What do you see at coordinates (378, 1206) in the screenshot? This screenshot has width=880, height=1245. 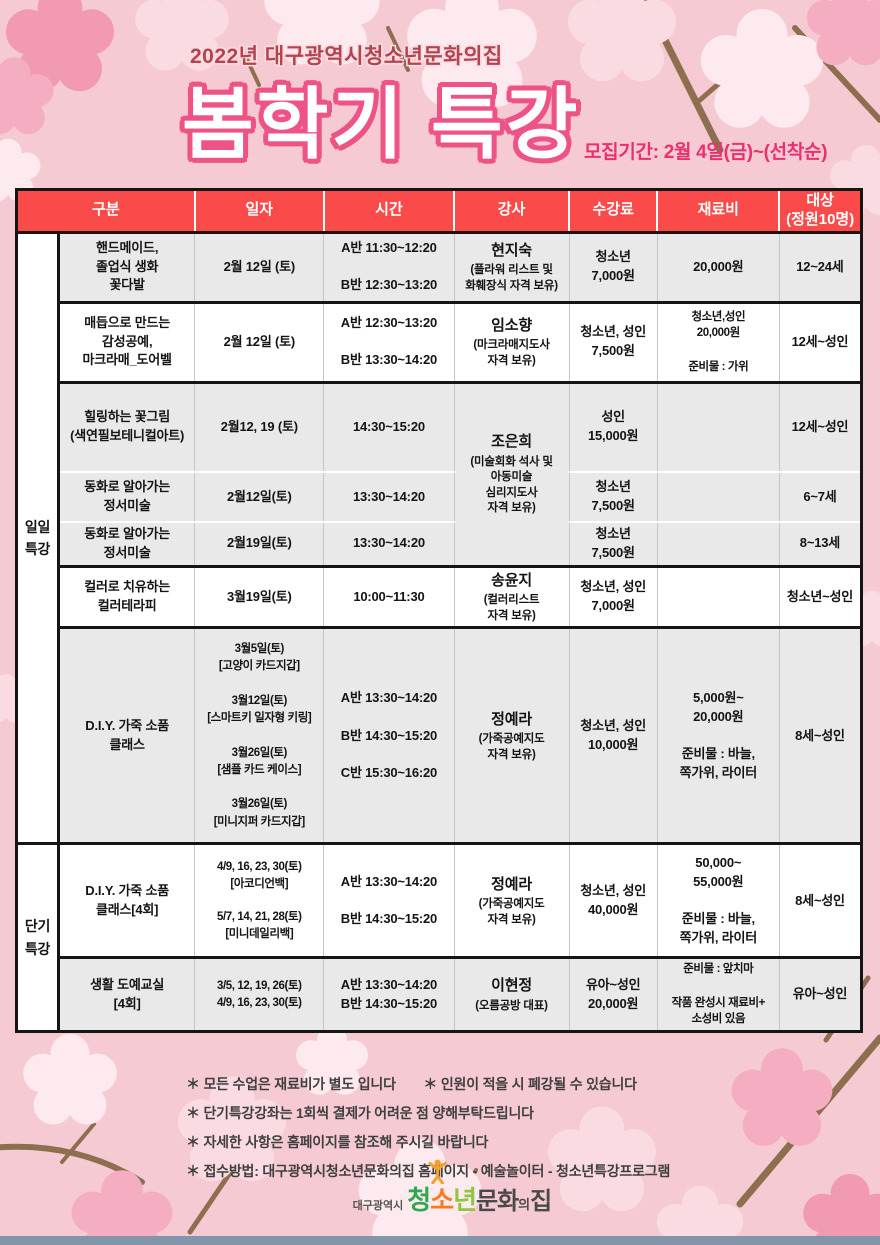 I see `logo-region-text: 대구광역시` at bounding box center [378, 1206].